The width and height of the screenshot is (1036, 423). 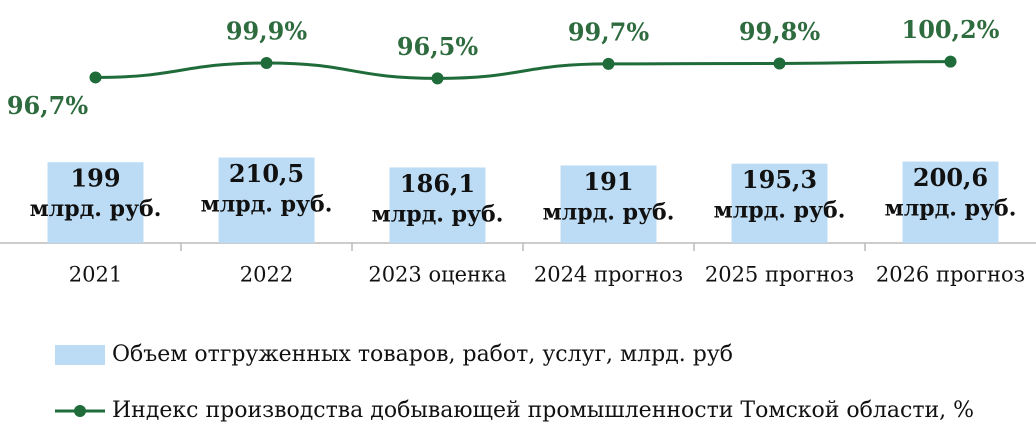 What do you see at coordinates (437, 275) in the screenshot?
I see `x-tick-label: 2023 оценка` at bounding box center [437, 275].